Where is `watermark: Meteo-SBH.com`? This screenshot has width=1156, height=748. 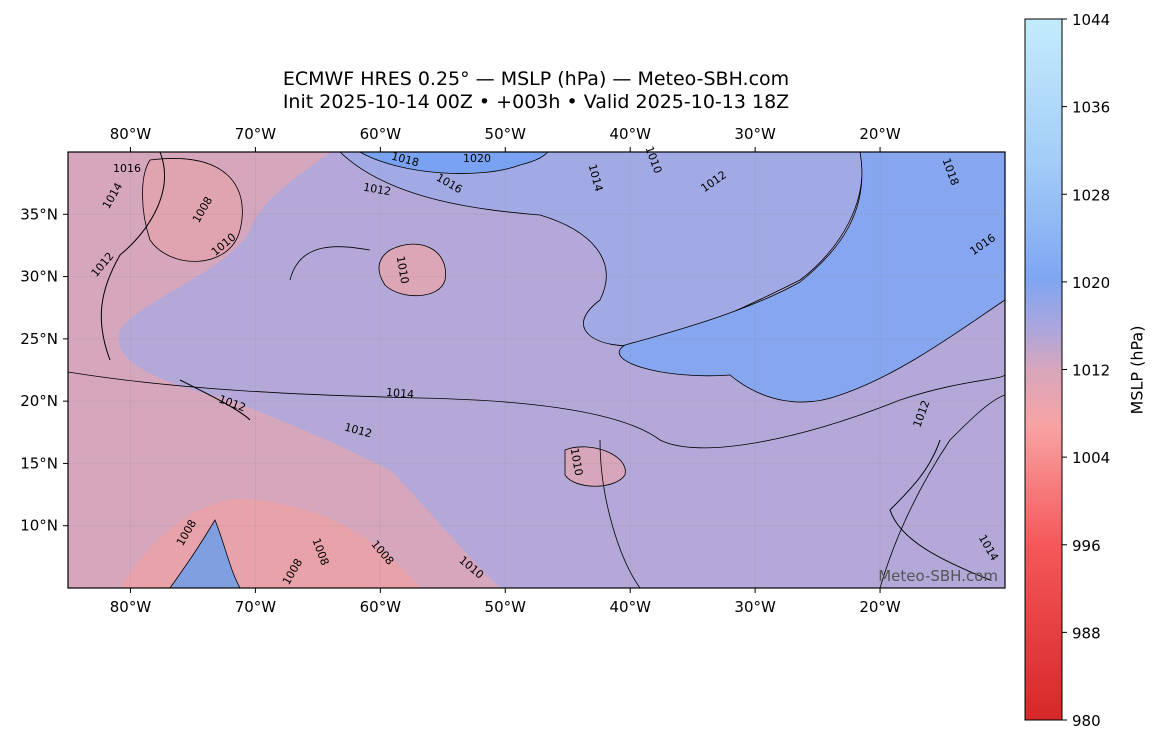 watermark: Meteo-SBH.com is located at coordinates (938, 576).